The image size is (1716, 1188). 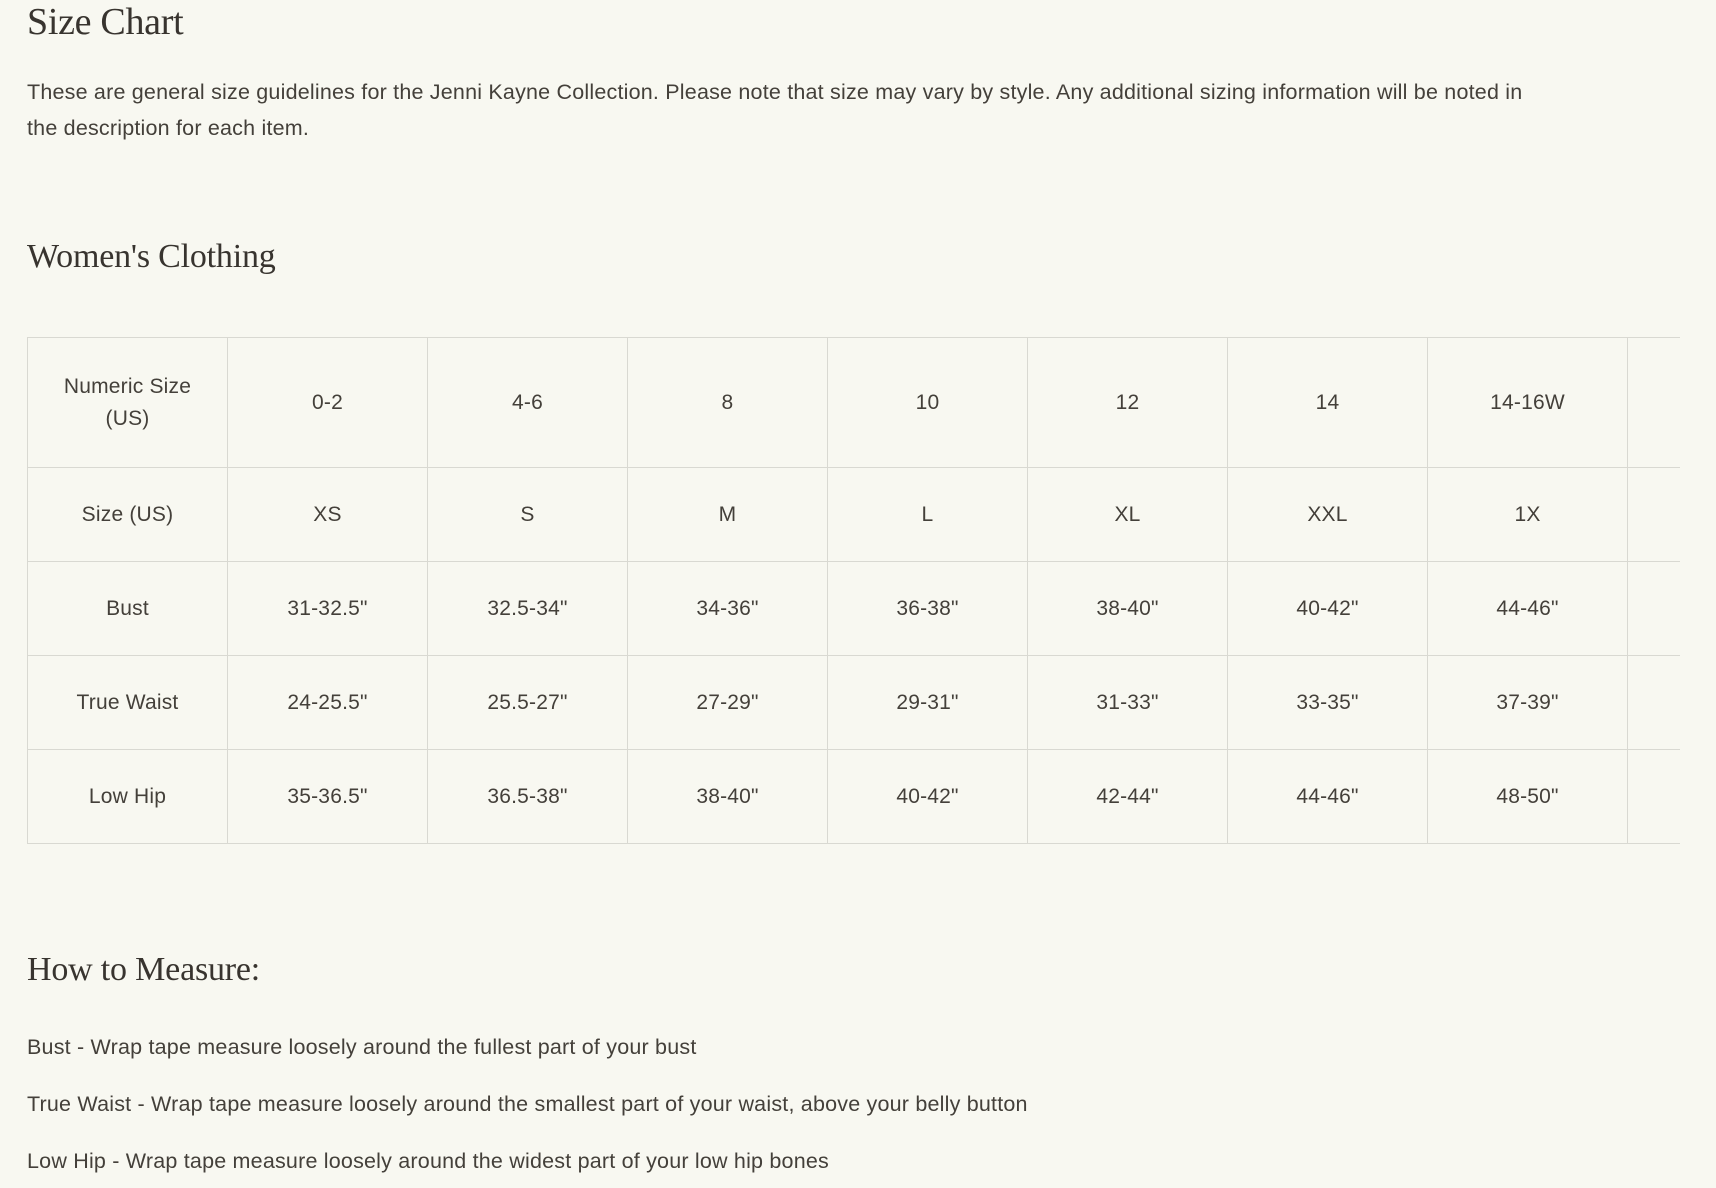 What do you see at coordinates (151, 256) in the screenshot?
I see `section-heading-womens-clothing: Women's Clothing` at bounding box center [151, 256].